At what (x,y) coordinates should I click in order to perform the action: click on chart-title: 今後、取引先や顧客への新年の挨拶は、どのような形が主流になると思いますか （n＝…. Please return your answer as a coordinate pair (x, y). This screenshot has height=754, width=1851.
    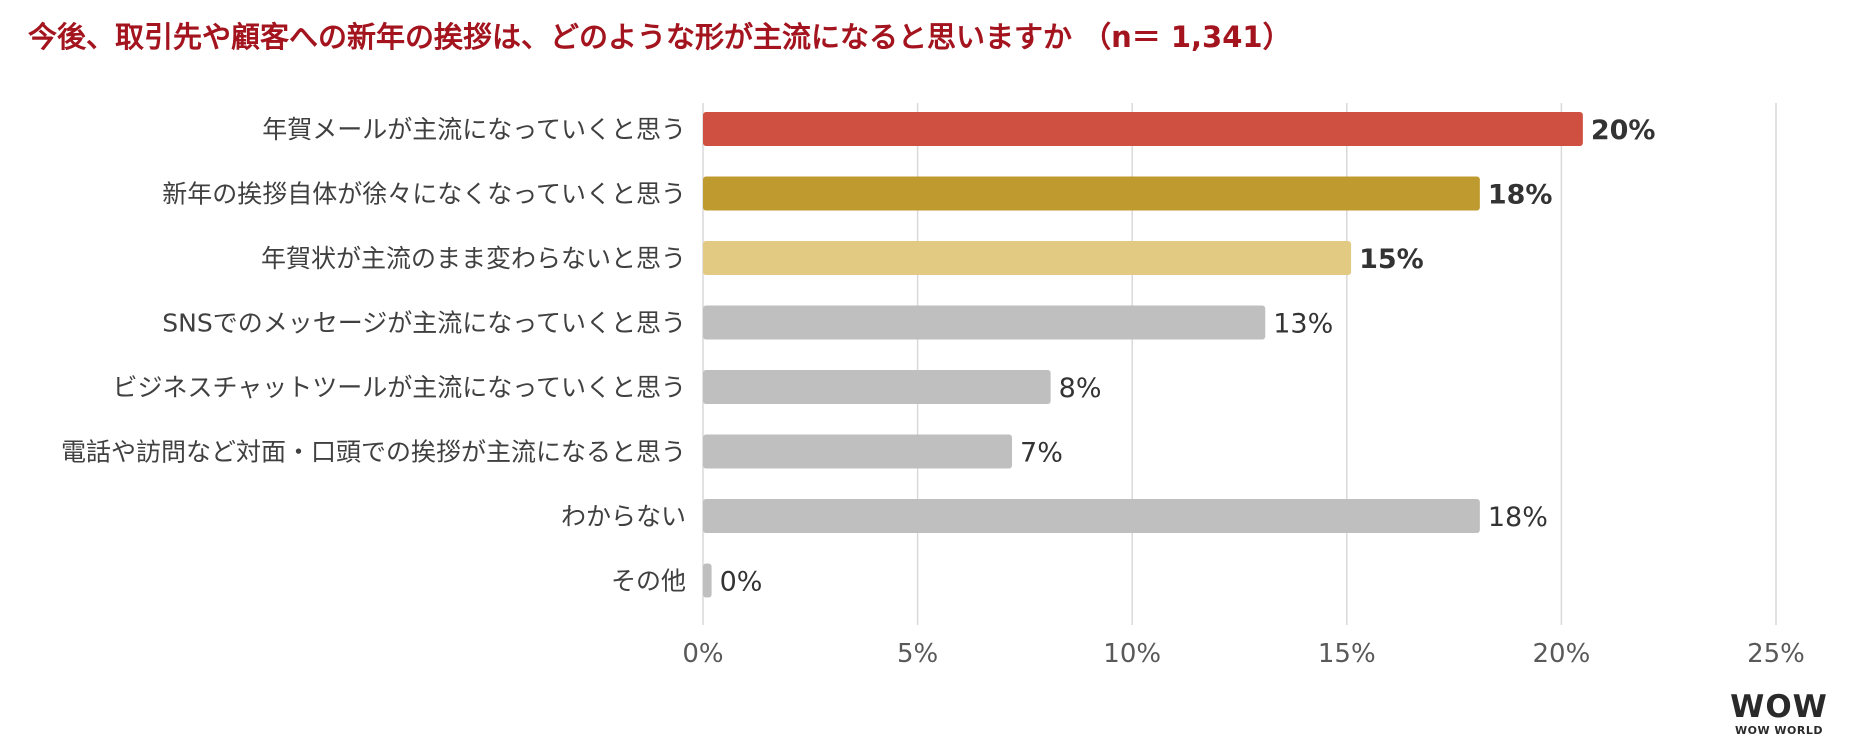
    Looking at the image, I should click on (660, 37).